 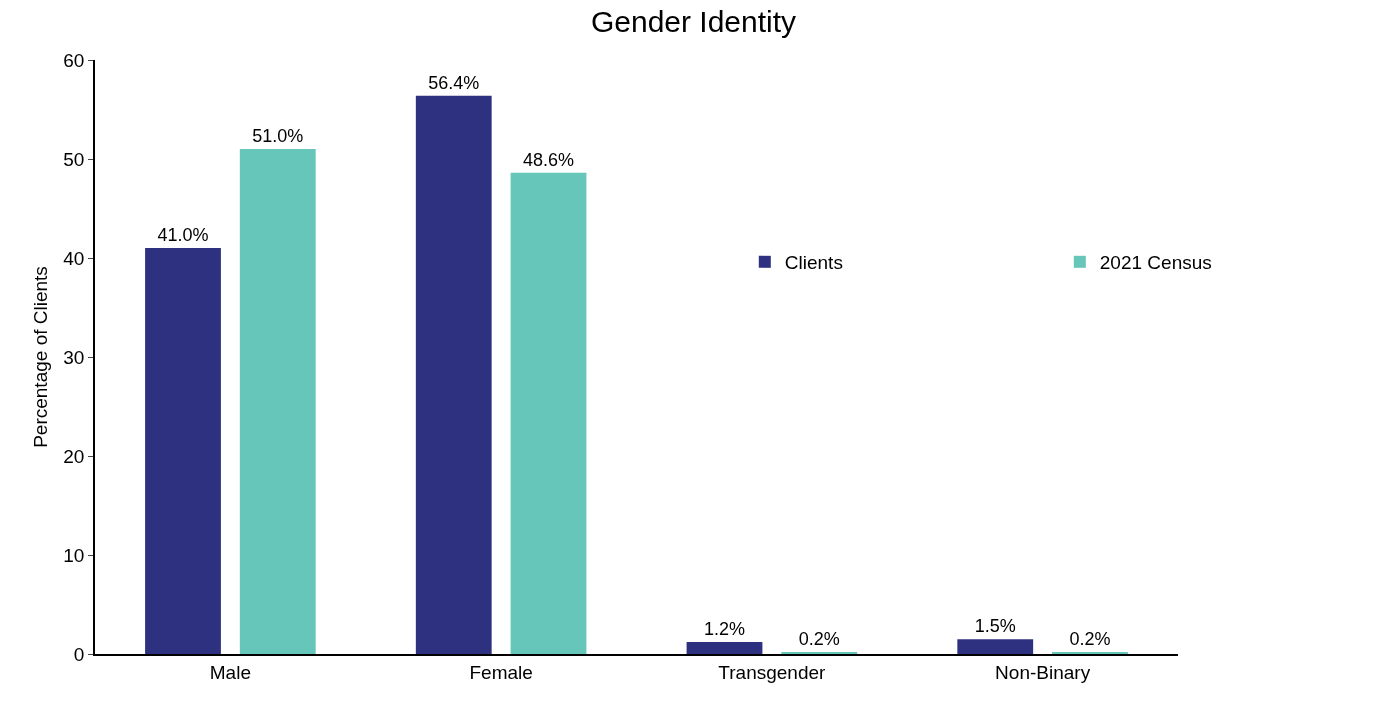 What do you see at coordinates (74, 456) in the screenshot?
I see `y-tick-label: 20` at bounding box center [74, 456].